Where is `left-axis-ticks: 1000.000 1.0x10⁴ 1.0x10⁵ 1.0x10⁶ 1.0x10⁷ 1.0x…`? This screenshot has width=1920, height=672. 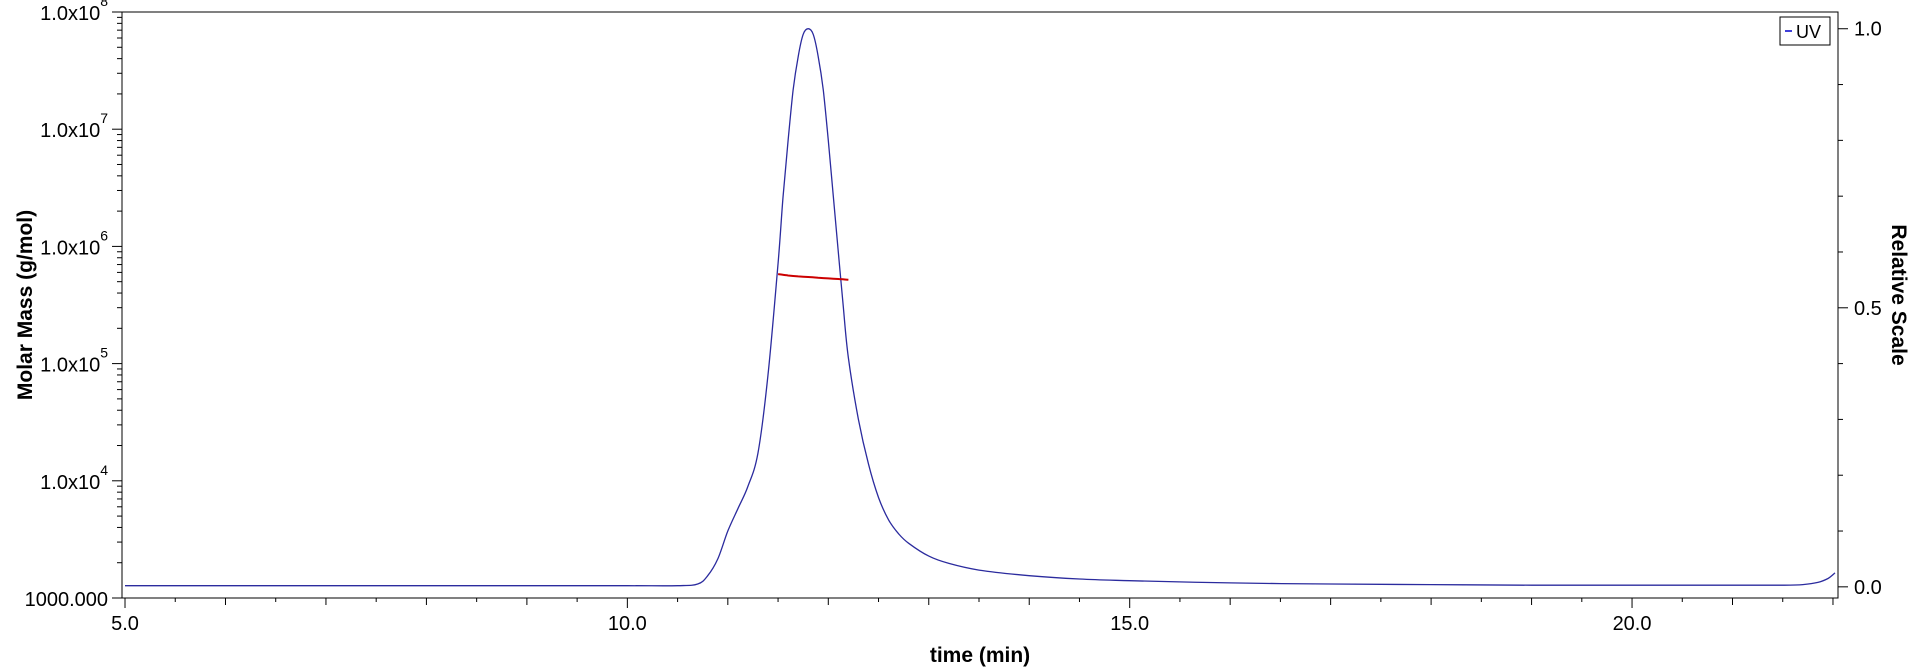
left-axis-ticks: 1000.000 1.0x10⁴ 1.0x10⁵ 1.0x10⁶ 1.0x10⁷ 1.0x… is located at coordinates (73, 305).